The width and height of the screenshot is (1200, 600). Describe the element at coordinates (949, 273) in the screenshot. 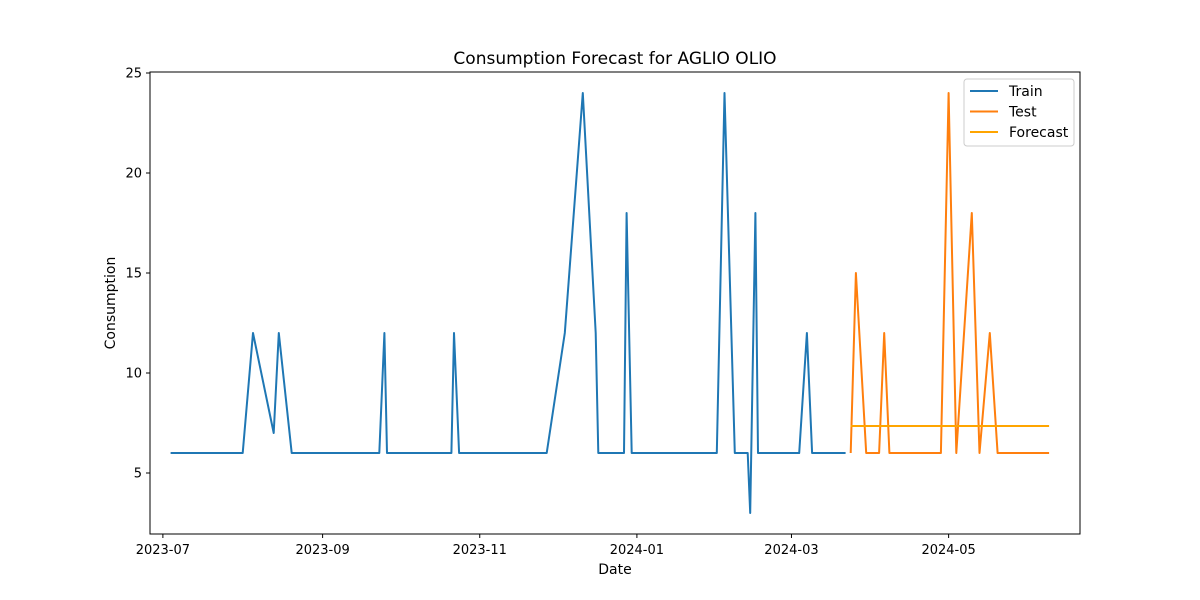

I see `series-line-test` at that location.